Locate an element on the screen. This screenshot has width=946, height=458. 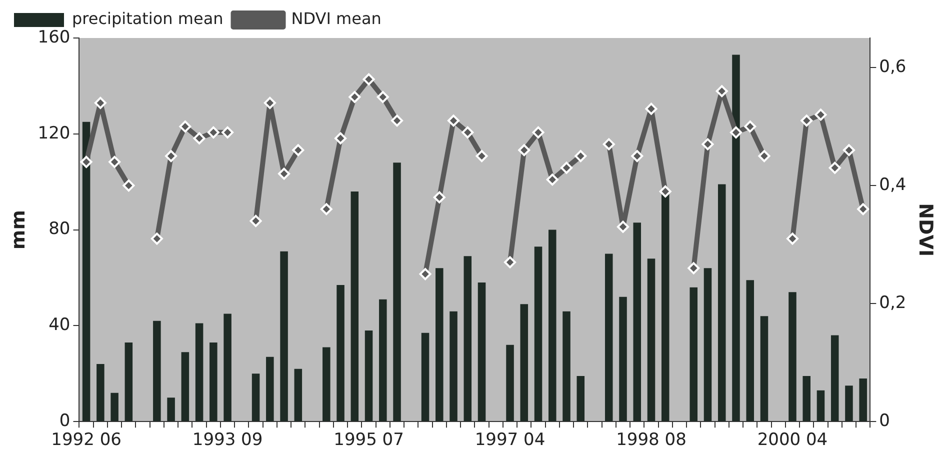
x-tick-label: 1998 08 is located at coordinates (651, 440).